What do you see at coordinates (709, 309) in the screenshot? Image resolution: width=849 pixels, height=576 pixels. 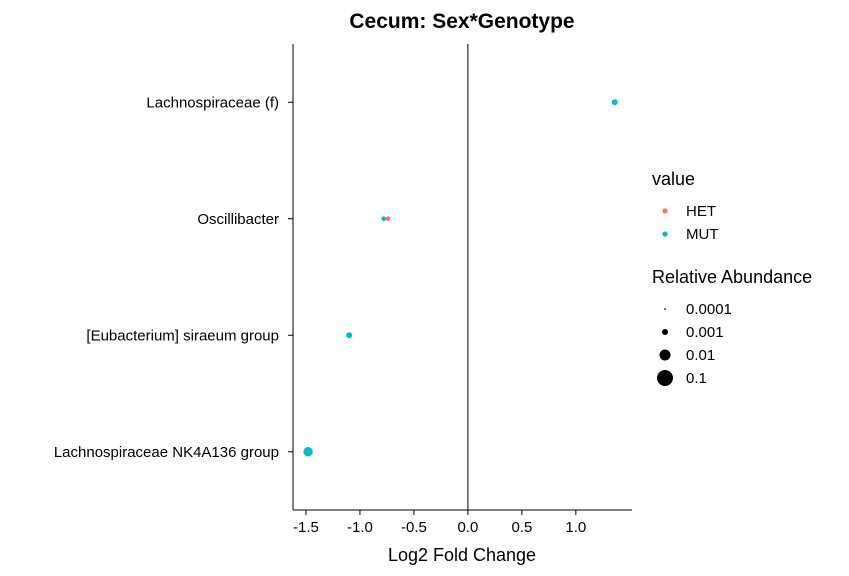 I see `legend-size-label: 0.0001` at bounding box center [709, 309].